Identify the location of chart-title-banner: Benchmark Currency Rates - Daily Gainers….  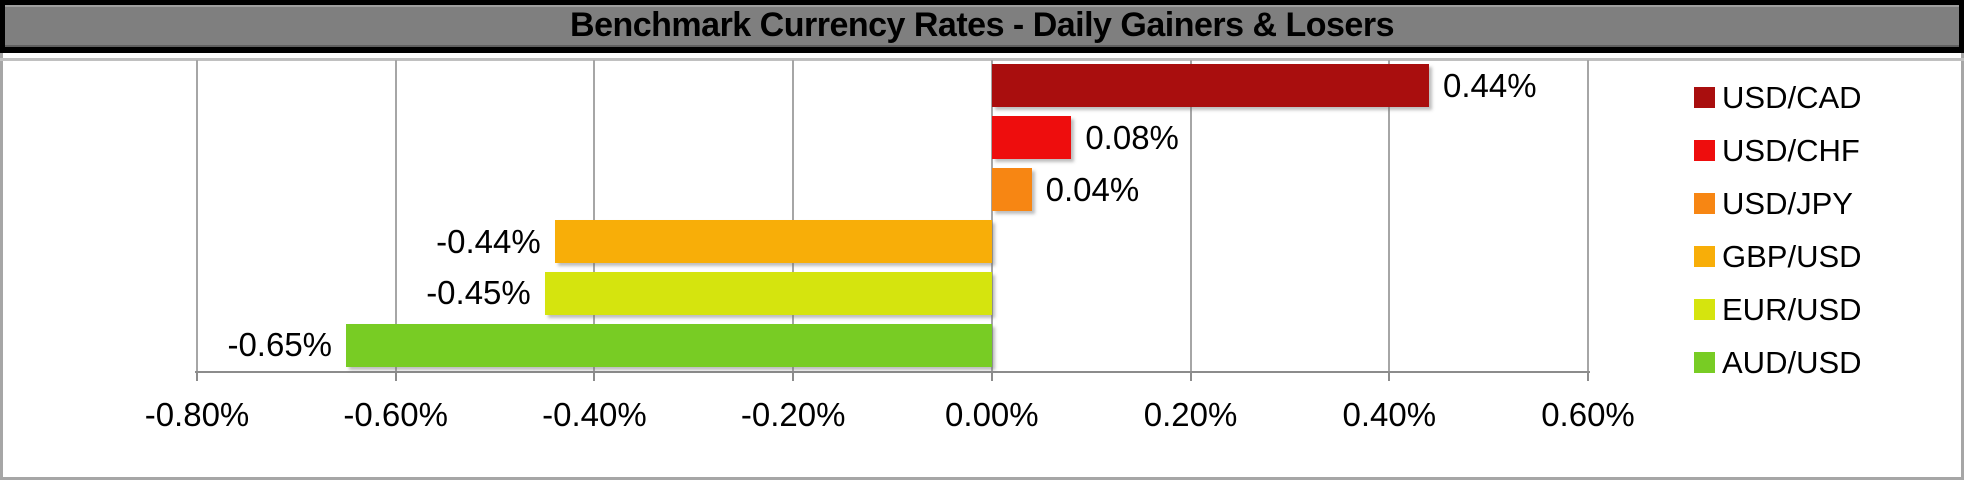
(982, 26).